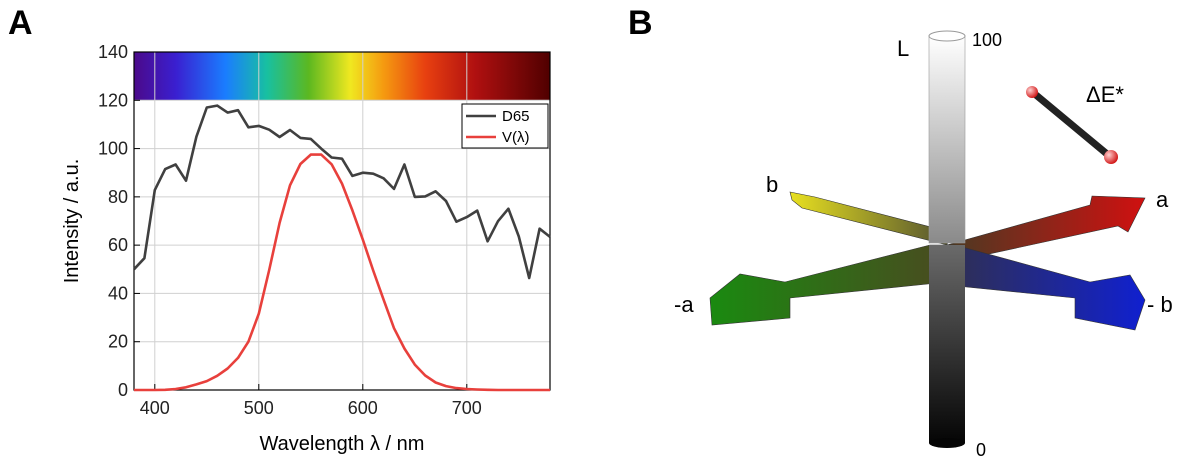  Describe the element at coordinates (342, 444) in the screenshot. I see `x-axis-label: Wavelength λ / nm` at that location.